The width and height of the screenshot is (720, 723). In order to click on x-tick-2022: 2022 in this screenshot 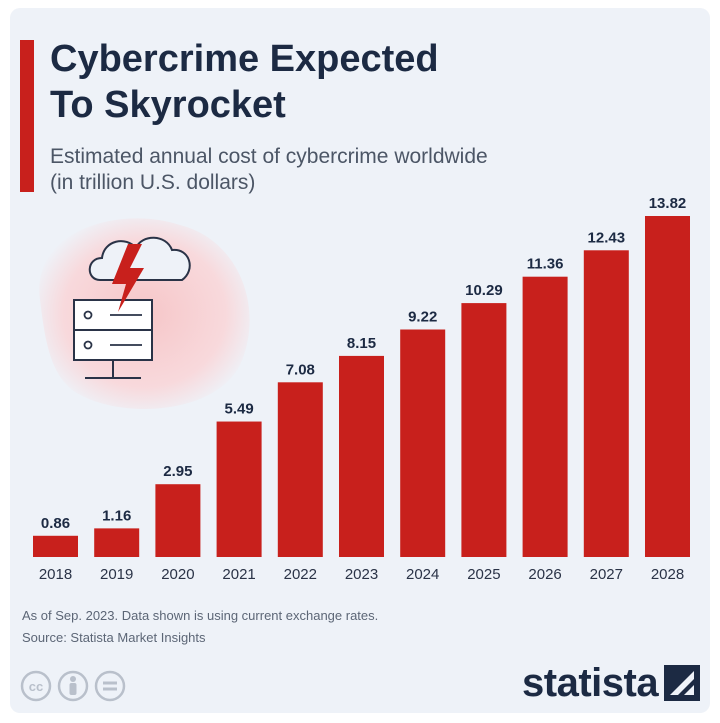, I will do `click(300, 574)`.